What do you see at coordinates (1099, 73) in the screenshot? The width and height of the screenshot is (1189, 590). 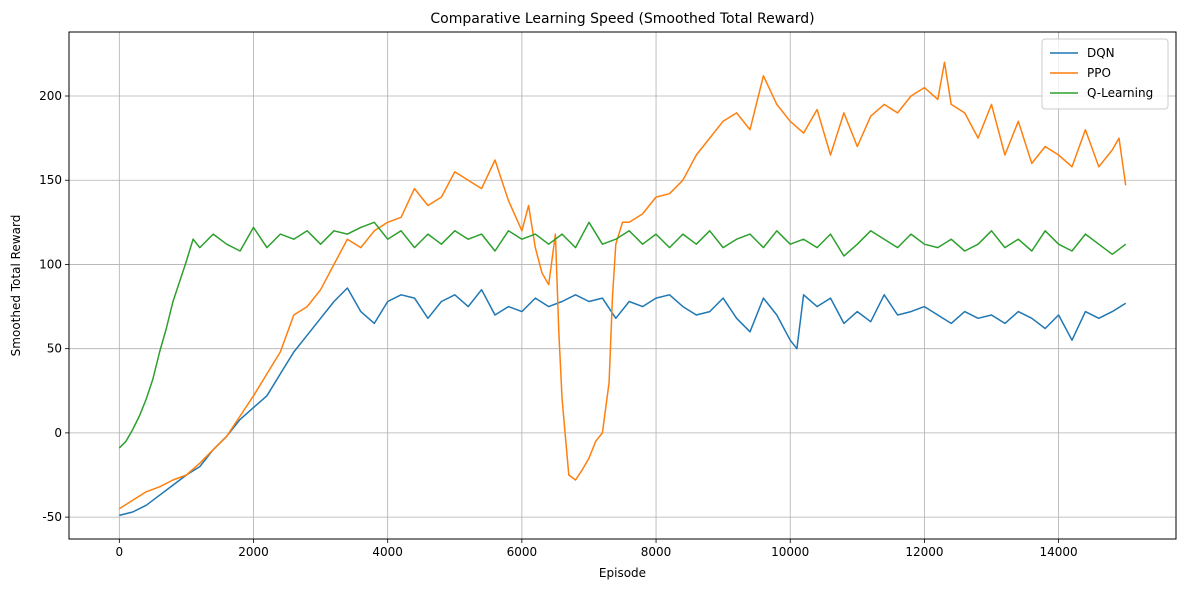 I see `legend-label: PPO` at bounding box center [1099, 73].